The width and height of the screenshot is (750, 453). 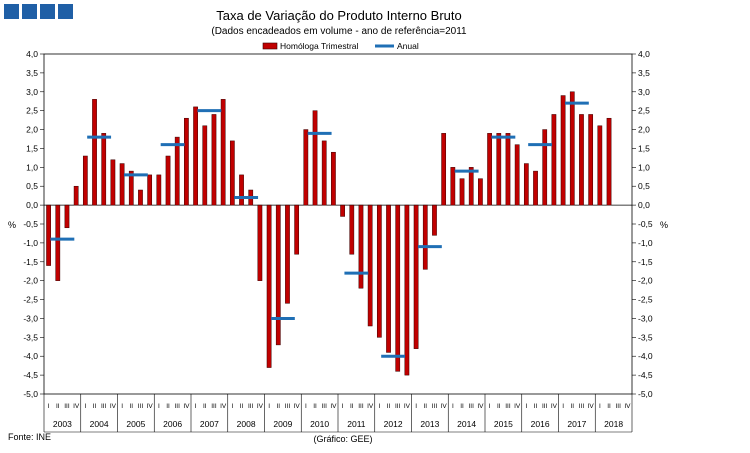 I want to click on y-tick-label-right: -4,0, so click(x=645, y=356).